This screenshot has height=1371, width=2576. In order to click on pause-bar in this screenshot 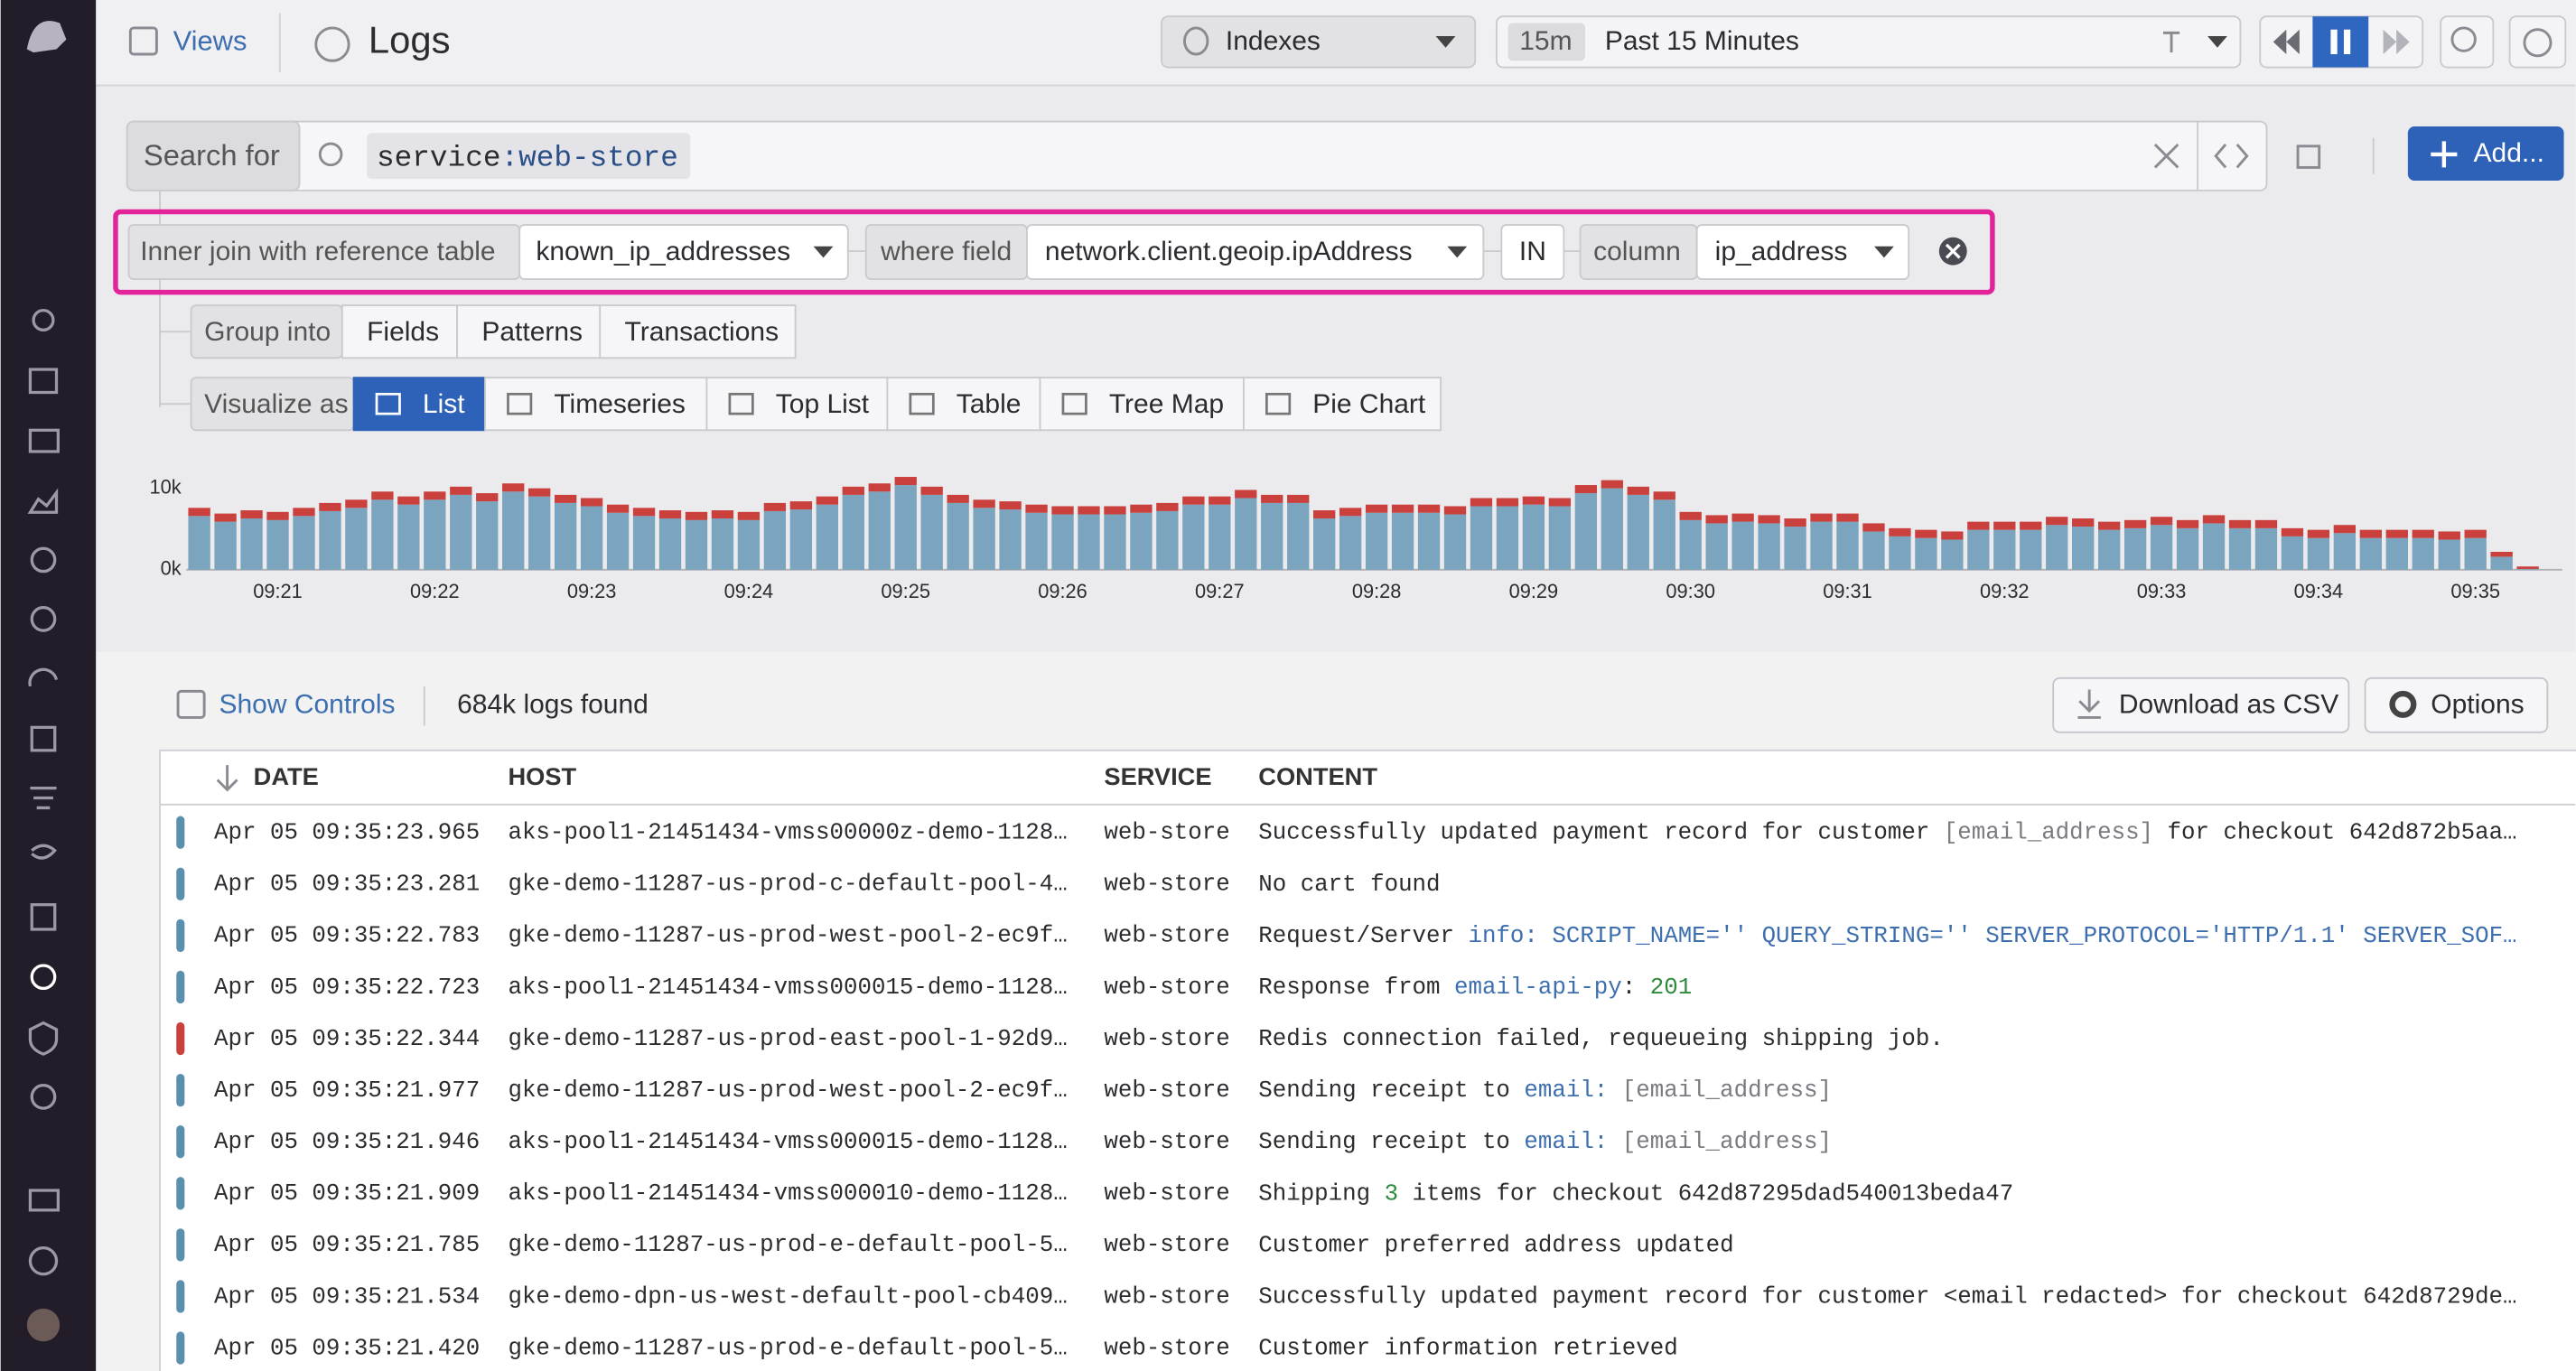, I will do `click(2347, 42)`.